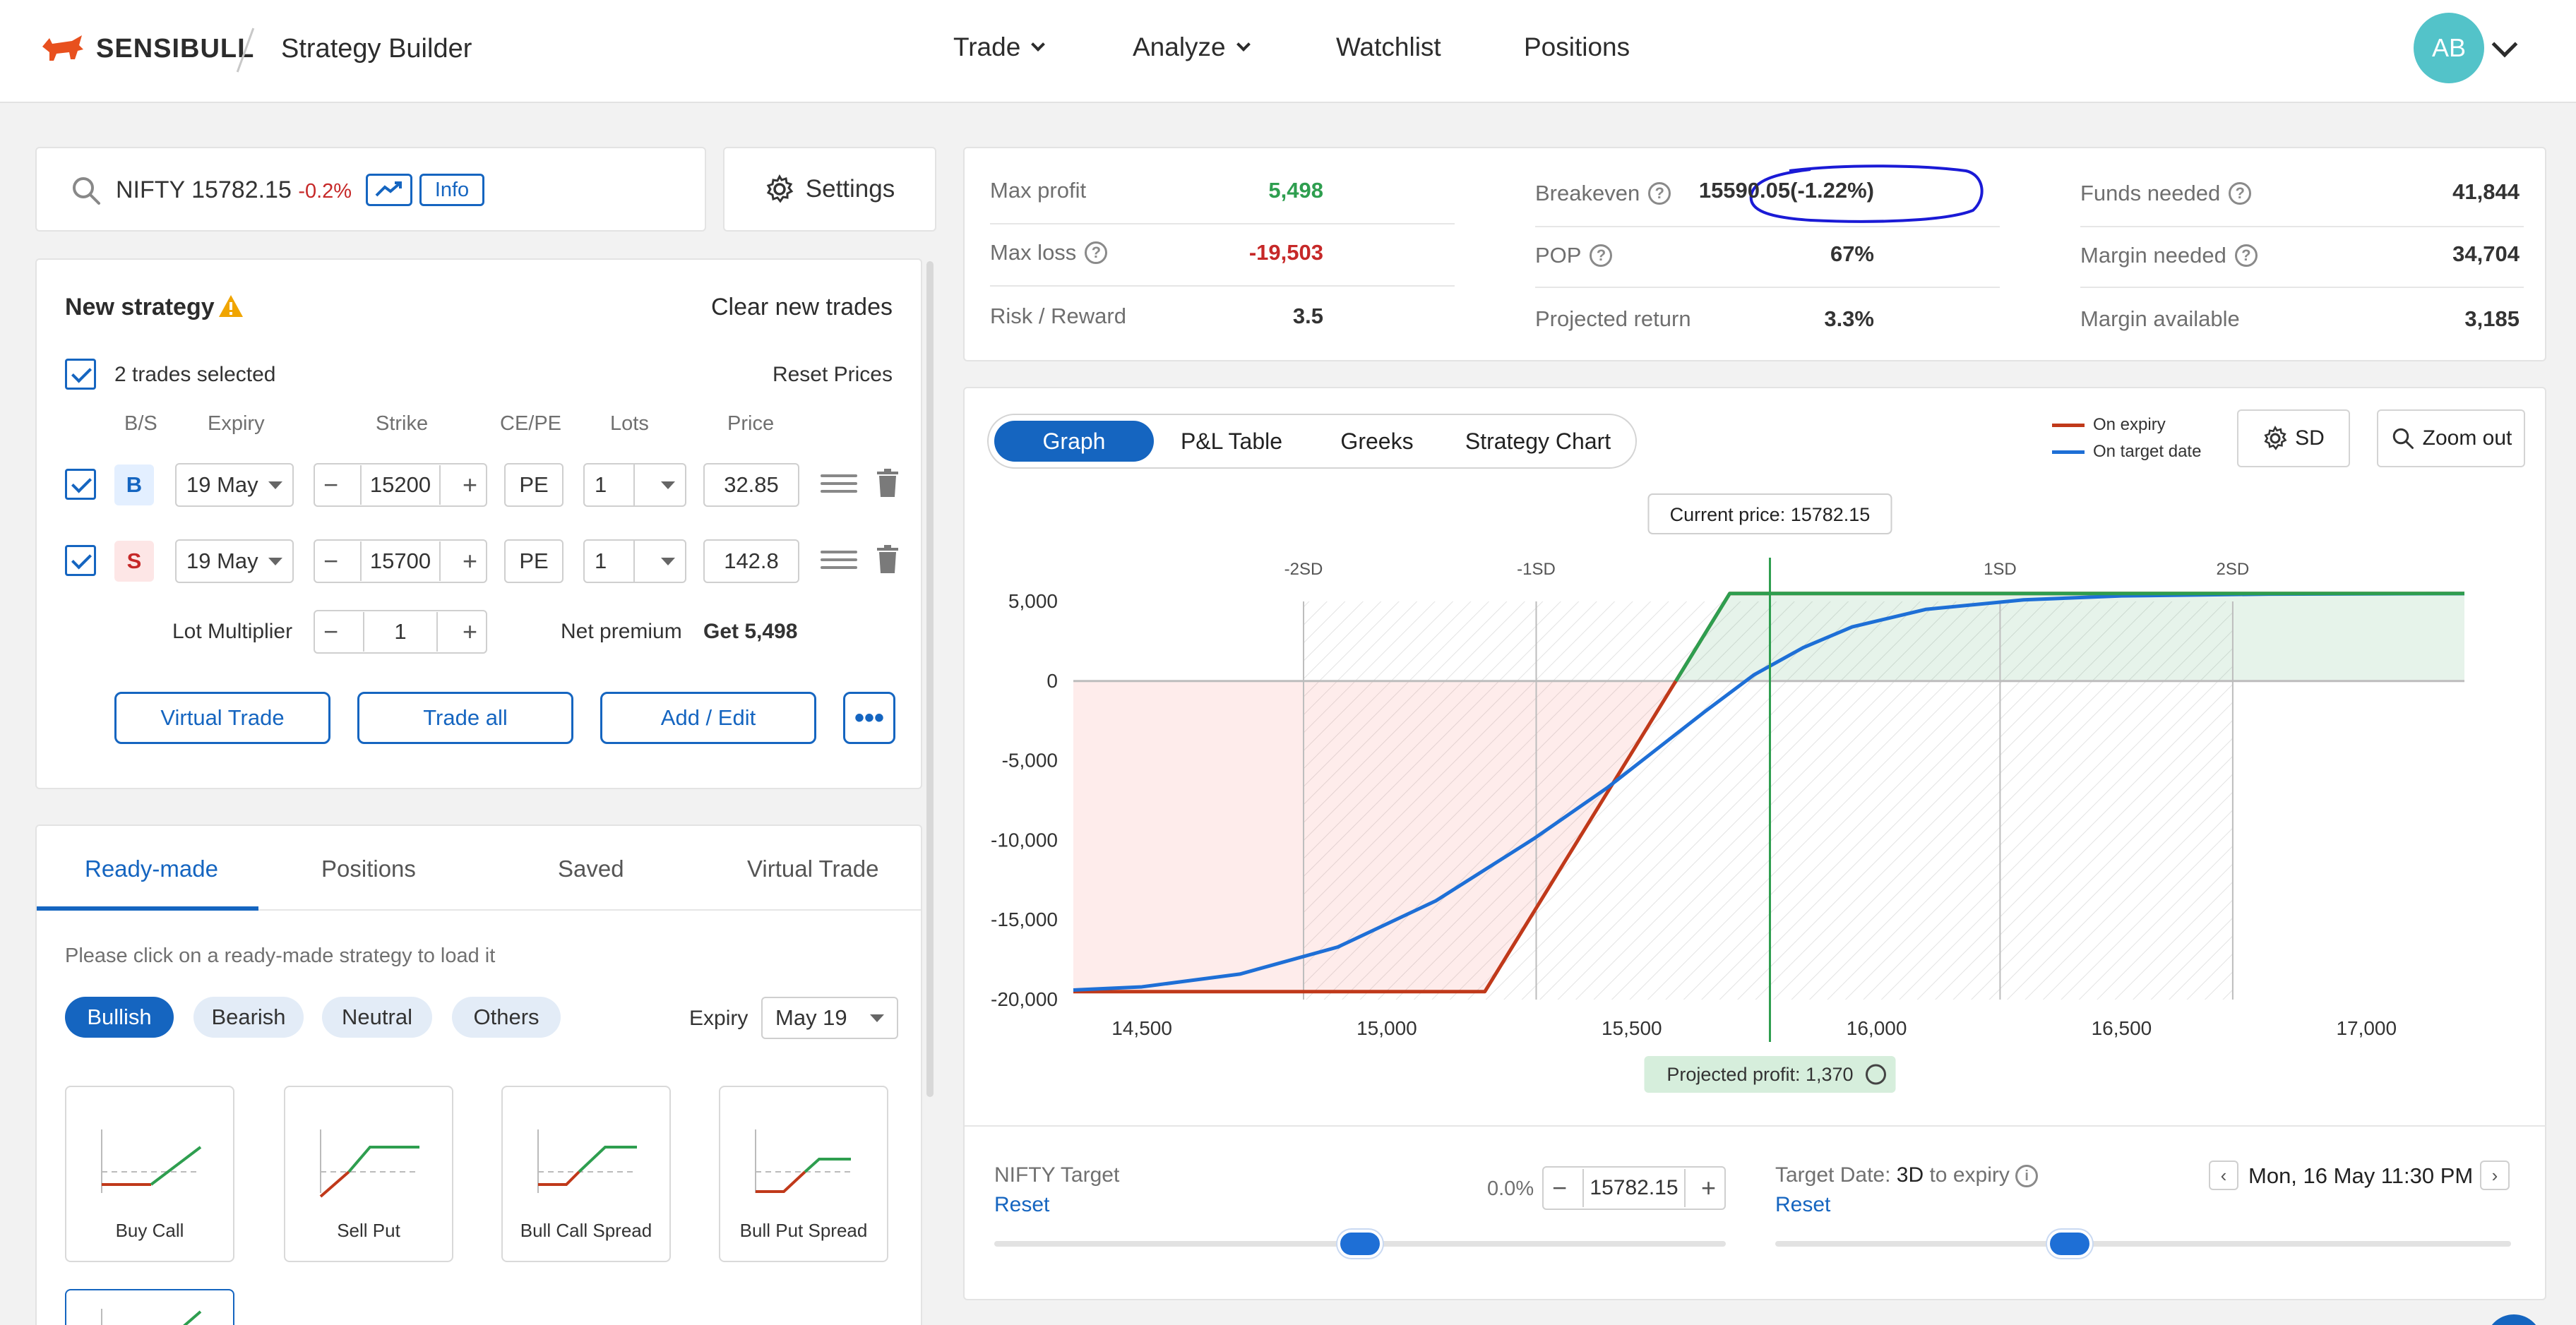  Describe the element at coordinates (930, 679) in the screenshot. I see `left-panel-scrollbar` at that location.